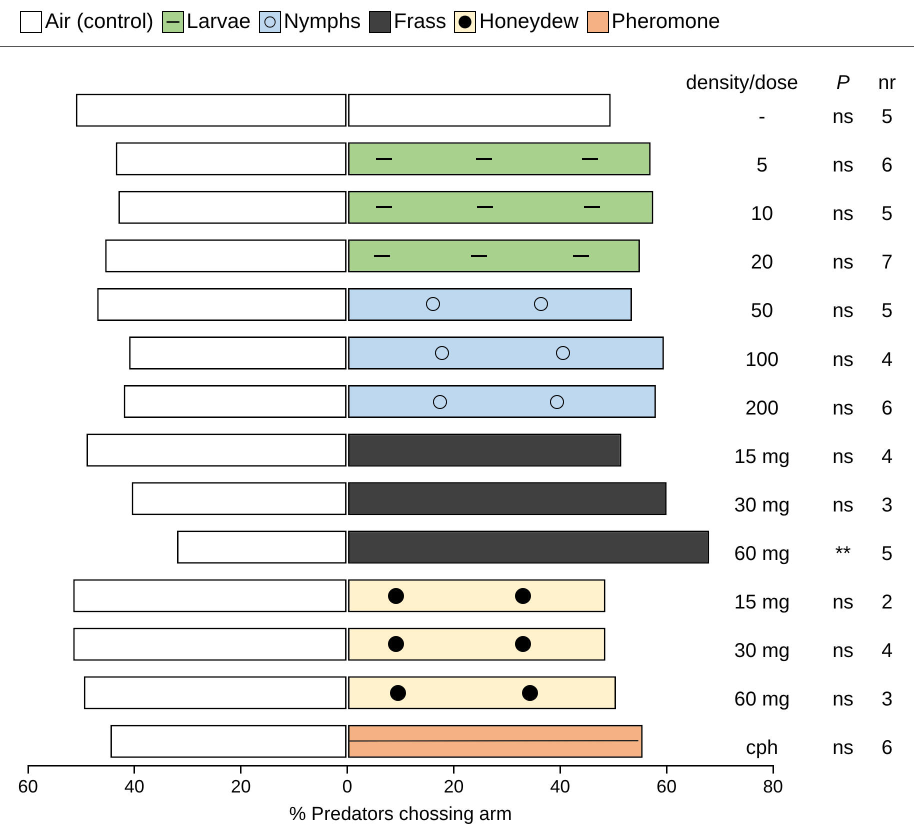 The height and width of the screenshot is (834, 914). Describe the element at coordinates (762, 748) in the screenshot. I see `y-tick-label: cph` at that location.